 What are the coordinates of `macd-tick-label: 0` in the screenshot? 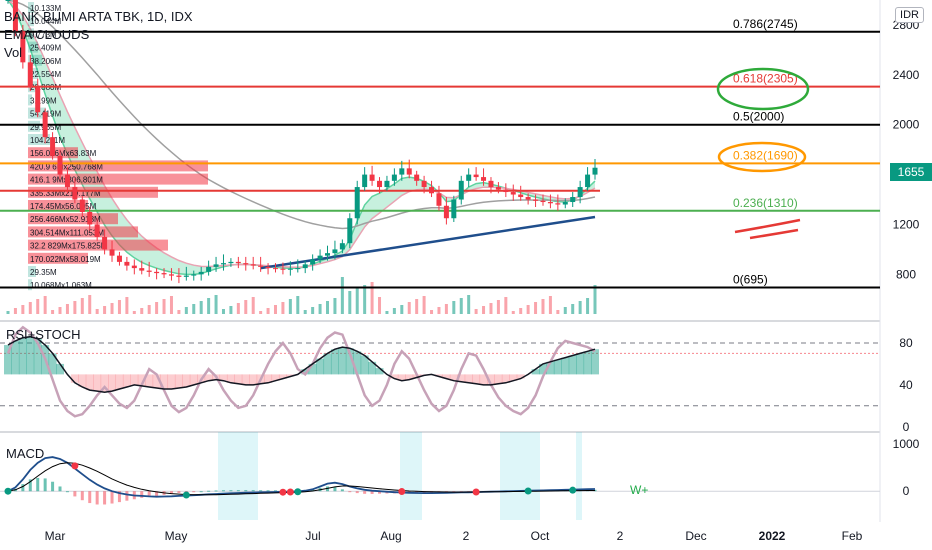 It's located at (906, 491).